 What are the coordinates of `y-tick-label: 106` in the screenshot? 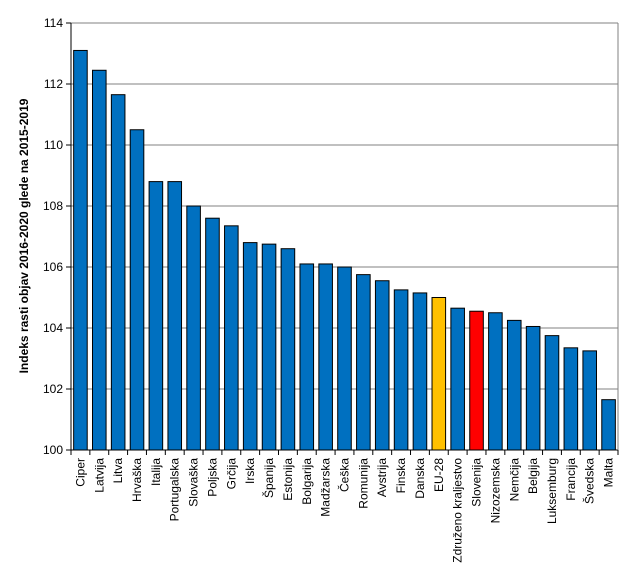 It's located at (53, 267).